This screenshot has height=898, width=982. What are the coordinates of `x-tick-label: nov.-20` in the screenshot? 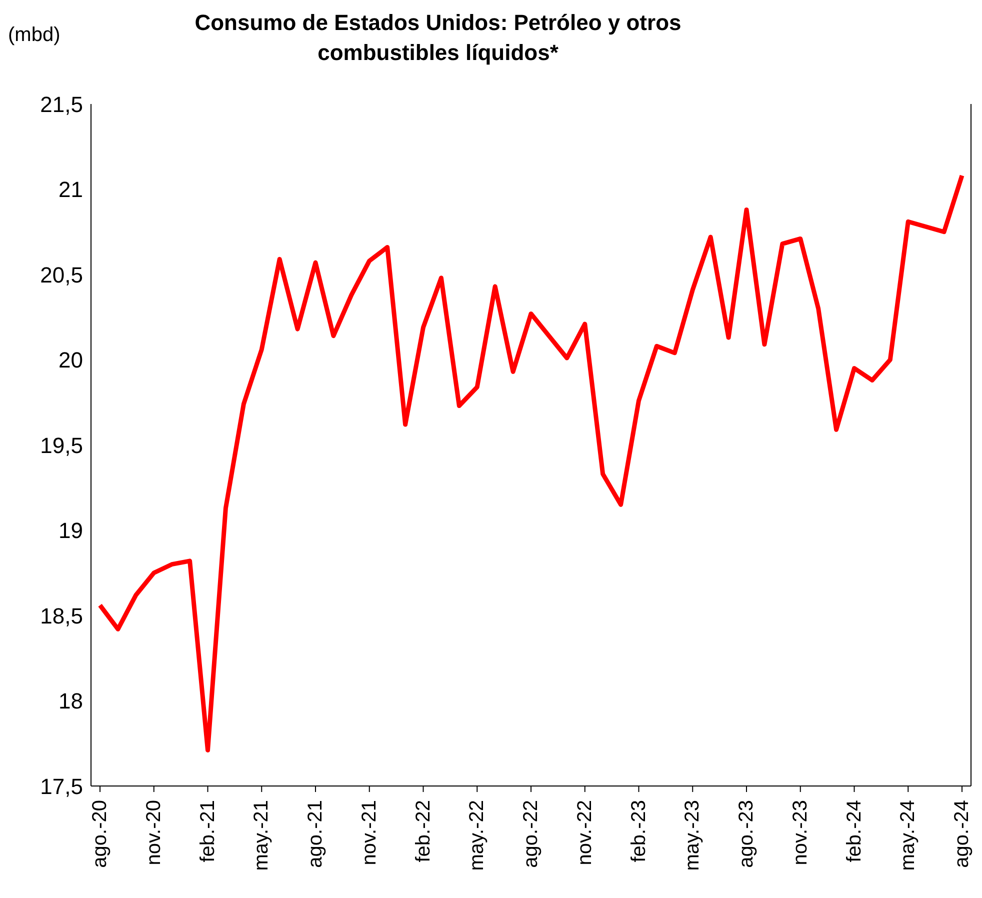 It's located at (153, 833).